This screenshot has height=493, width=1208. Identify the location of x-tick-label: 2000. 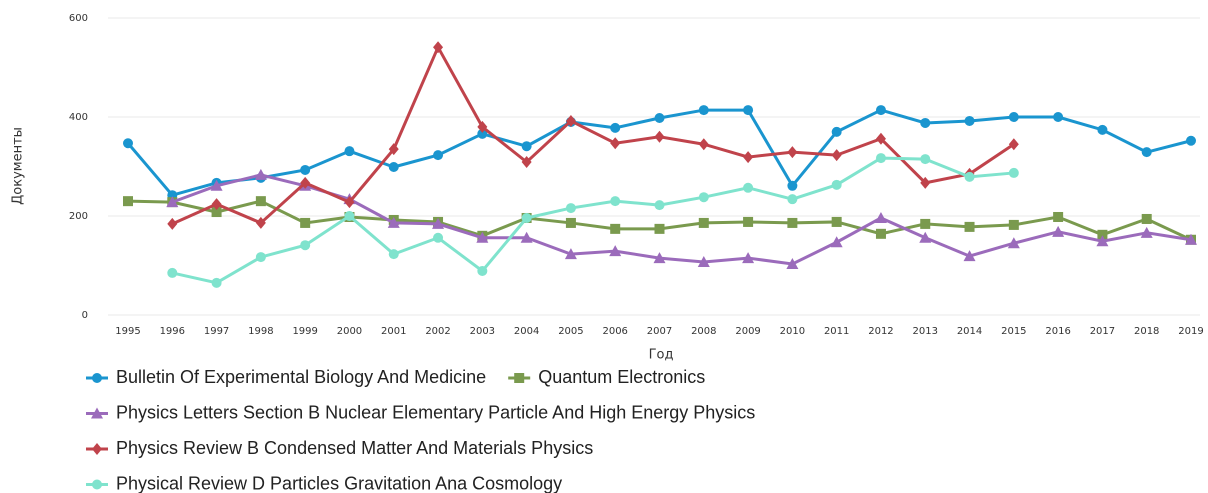
(349, 331).